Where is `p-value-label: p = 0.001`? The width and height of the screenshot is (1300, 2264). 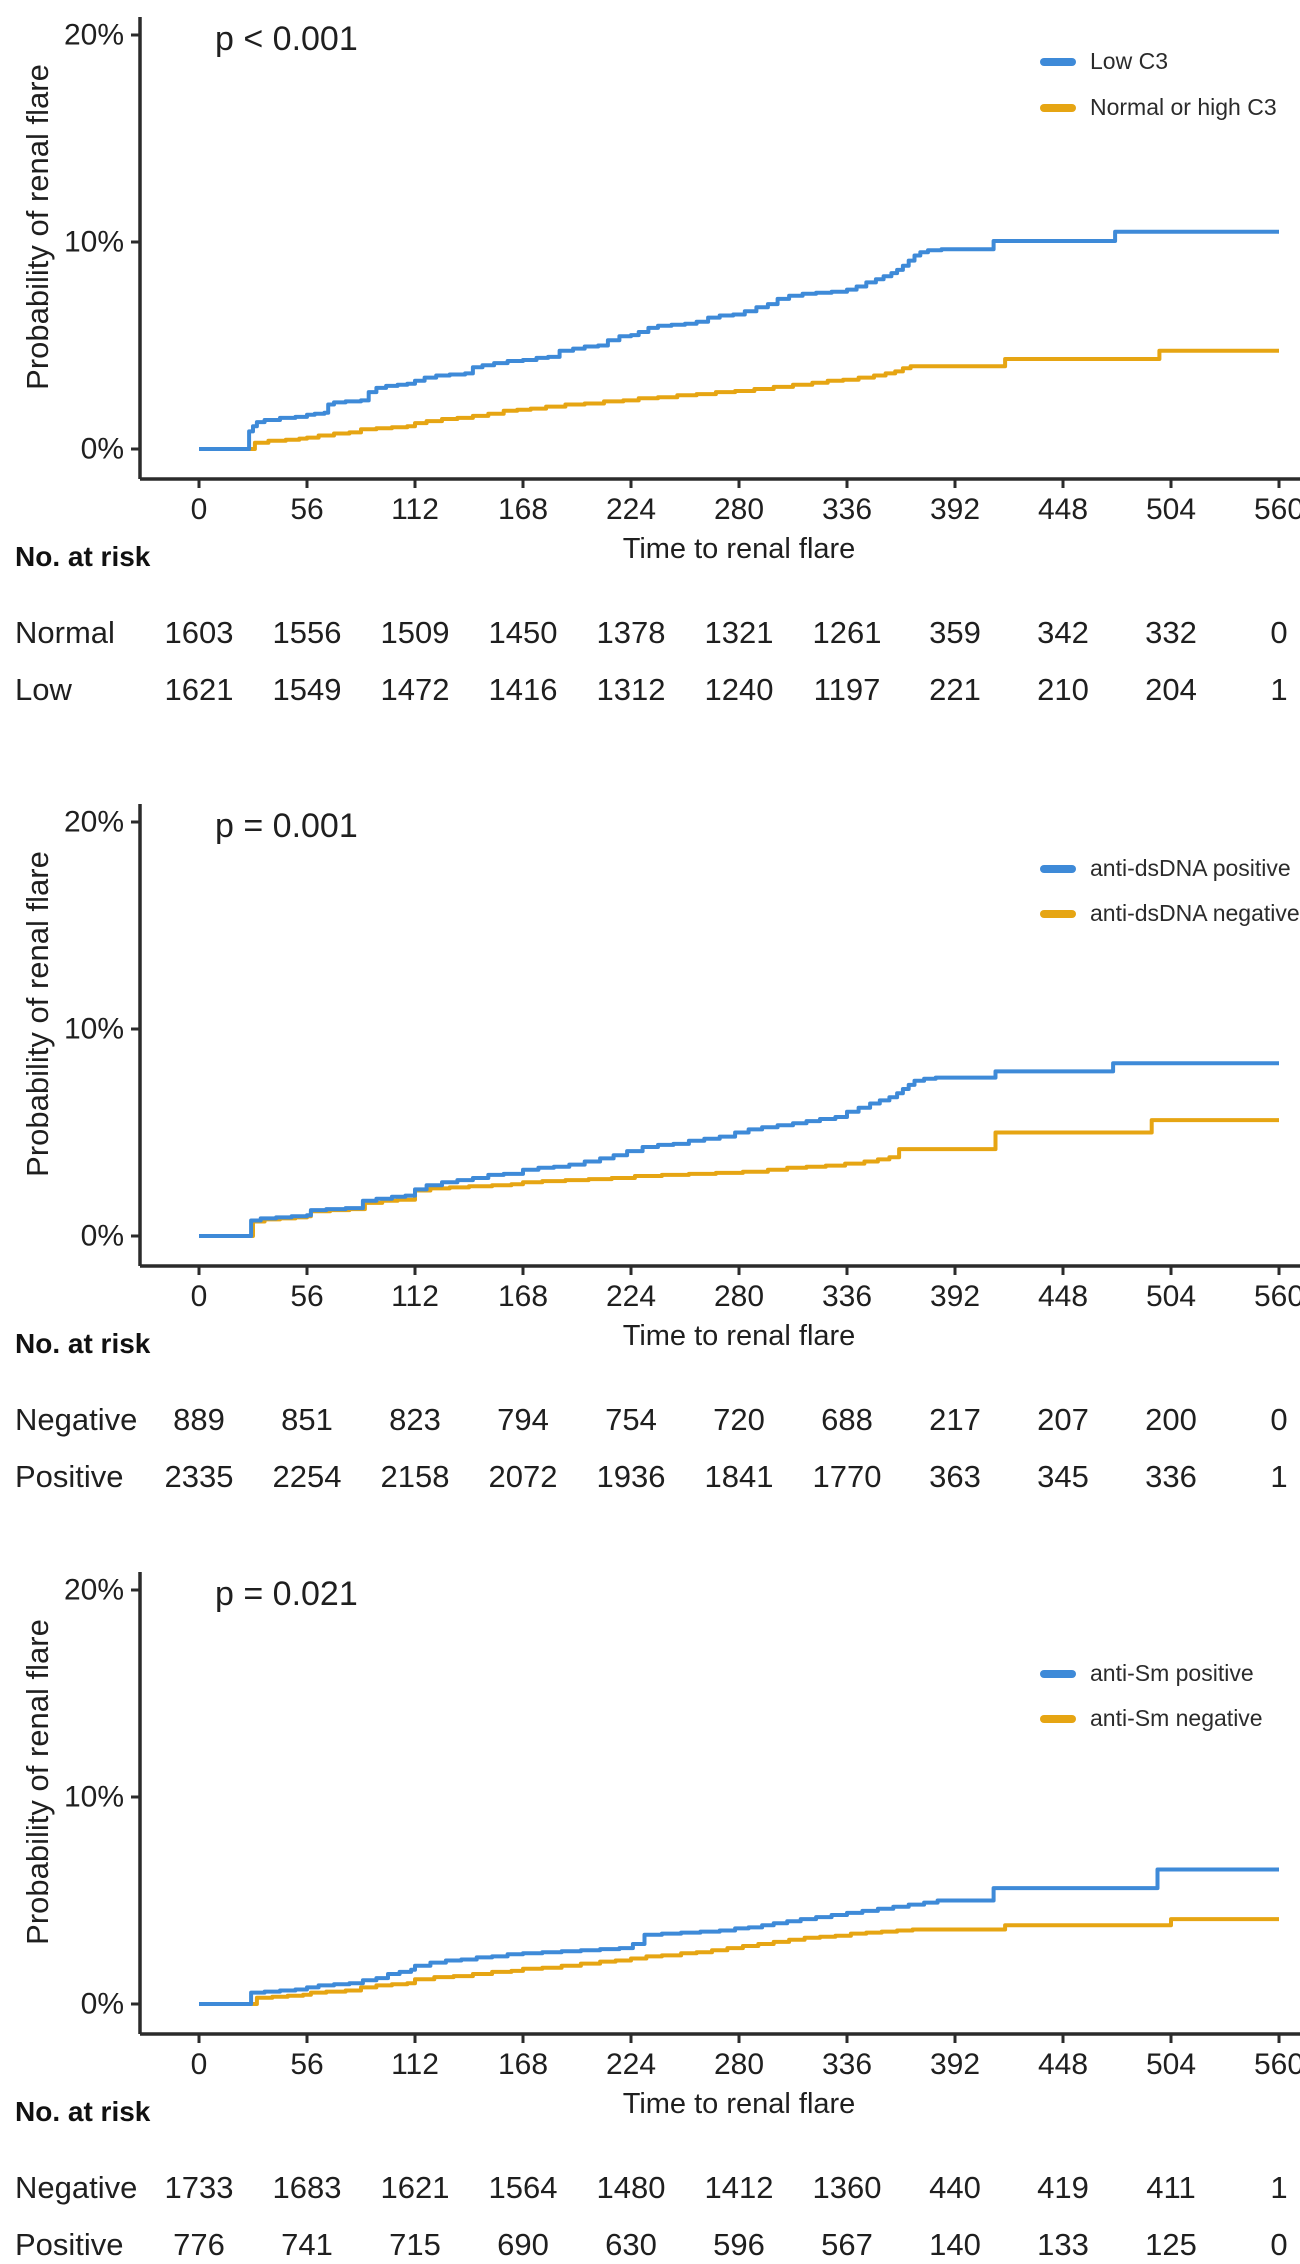 p-value-label: p = 0.001 is located at coordinates (286, 826).